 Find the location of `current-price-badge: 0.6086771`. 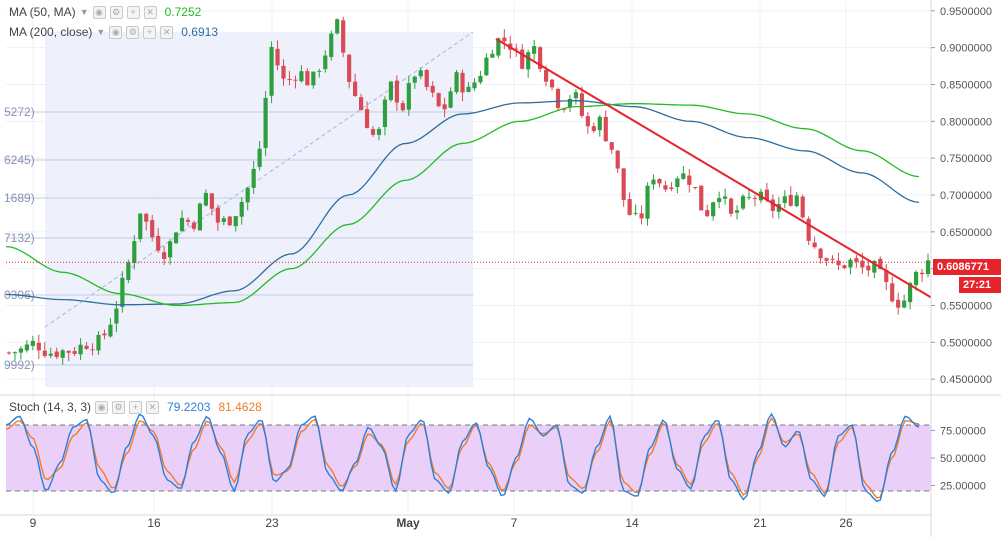

current-price-badge: 0.6086771 is located at coordinates (967, 267).